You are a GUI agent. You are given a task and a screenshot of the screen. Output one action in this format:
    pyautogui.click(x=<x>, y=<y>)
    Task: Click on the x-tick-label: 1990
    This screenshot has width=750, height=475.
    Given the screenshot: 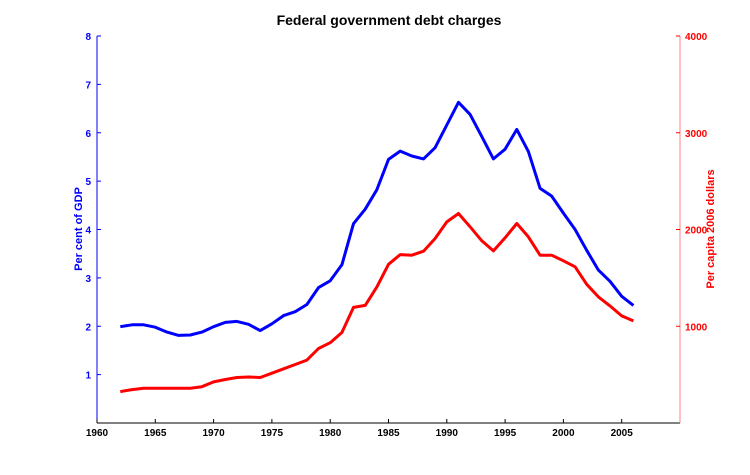 What is the action you would take?
    pyautogui.click(x=447, y=433)
    